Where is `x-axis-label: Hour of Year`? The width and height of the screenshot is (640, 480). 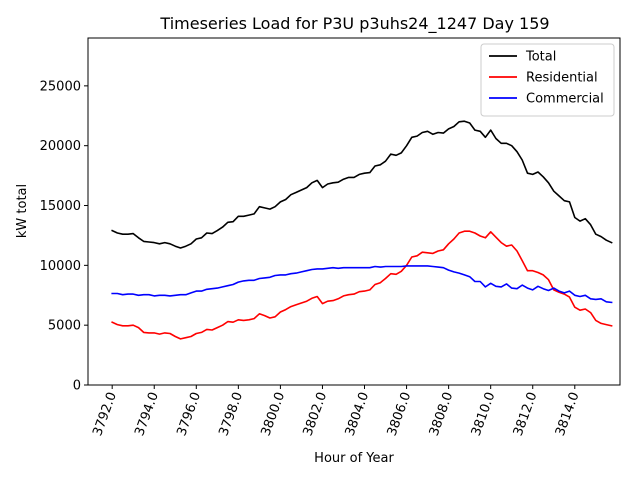
x-axis-label: Hour of Year is located at coordinates (354, 458).